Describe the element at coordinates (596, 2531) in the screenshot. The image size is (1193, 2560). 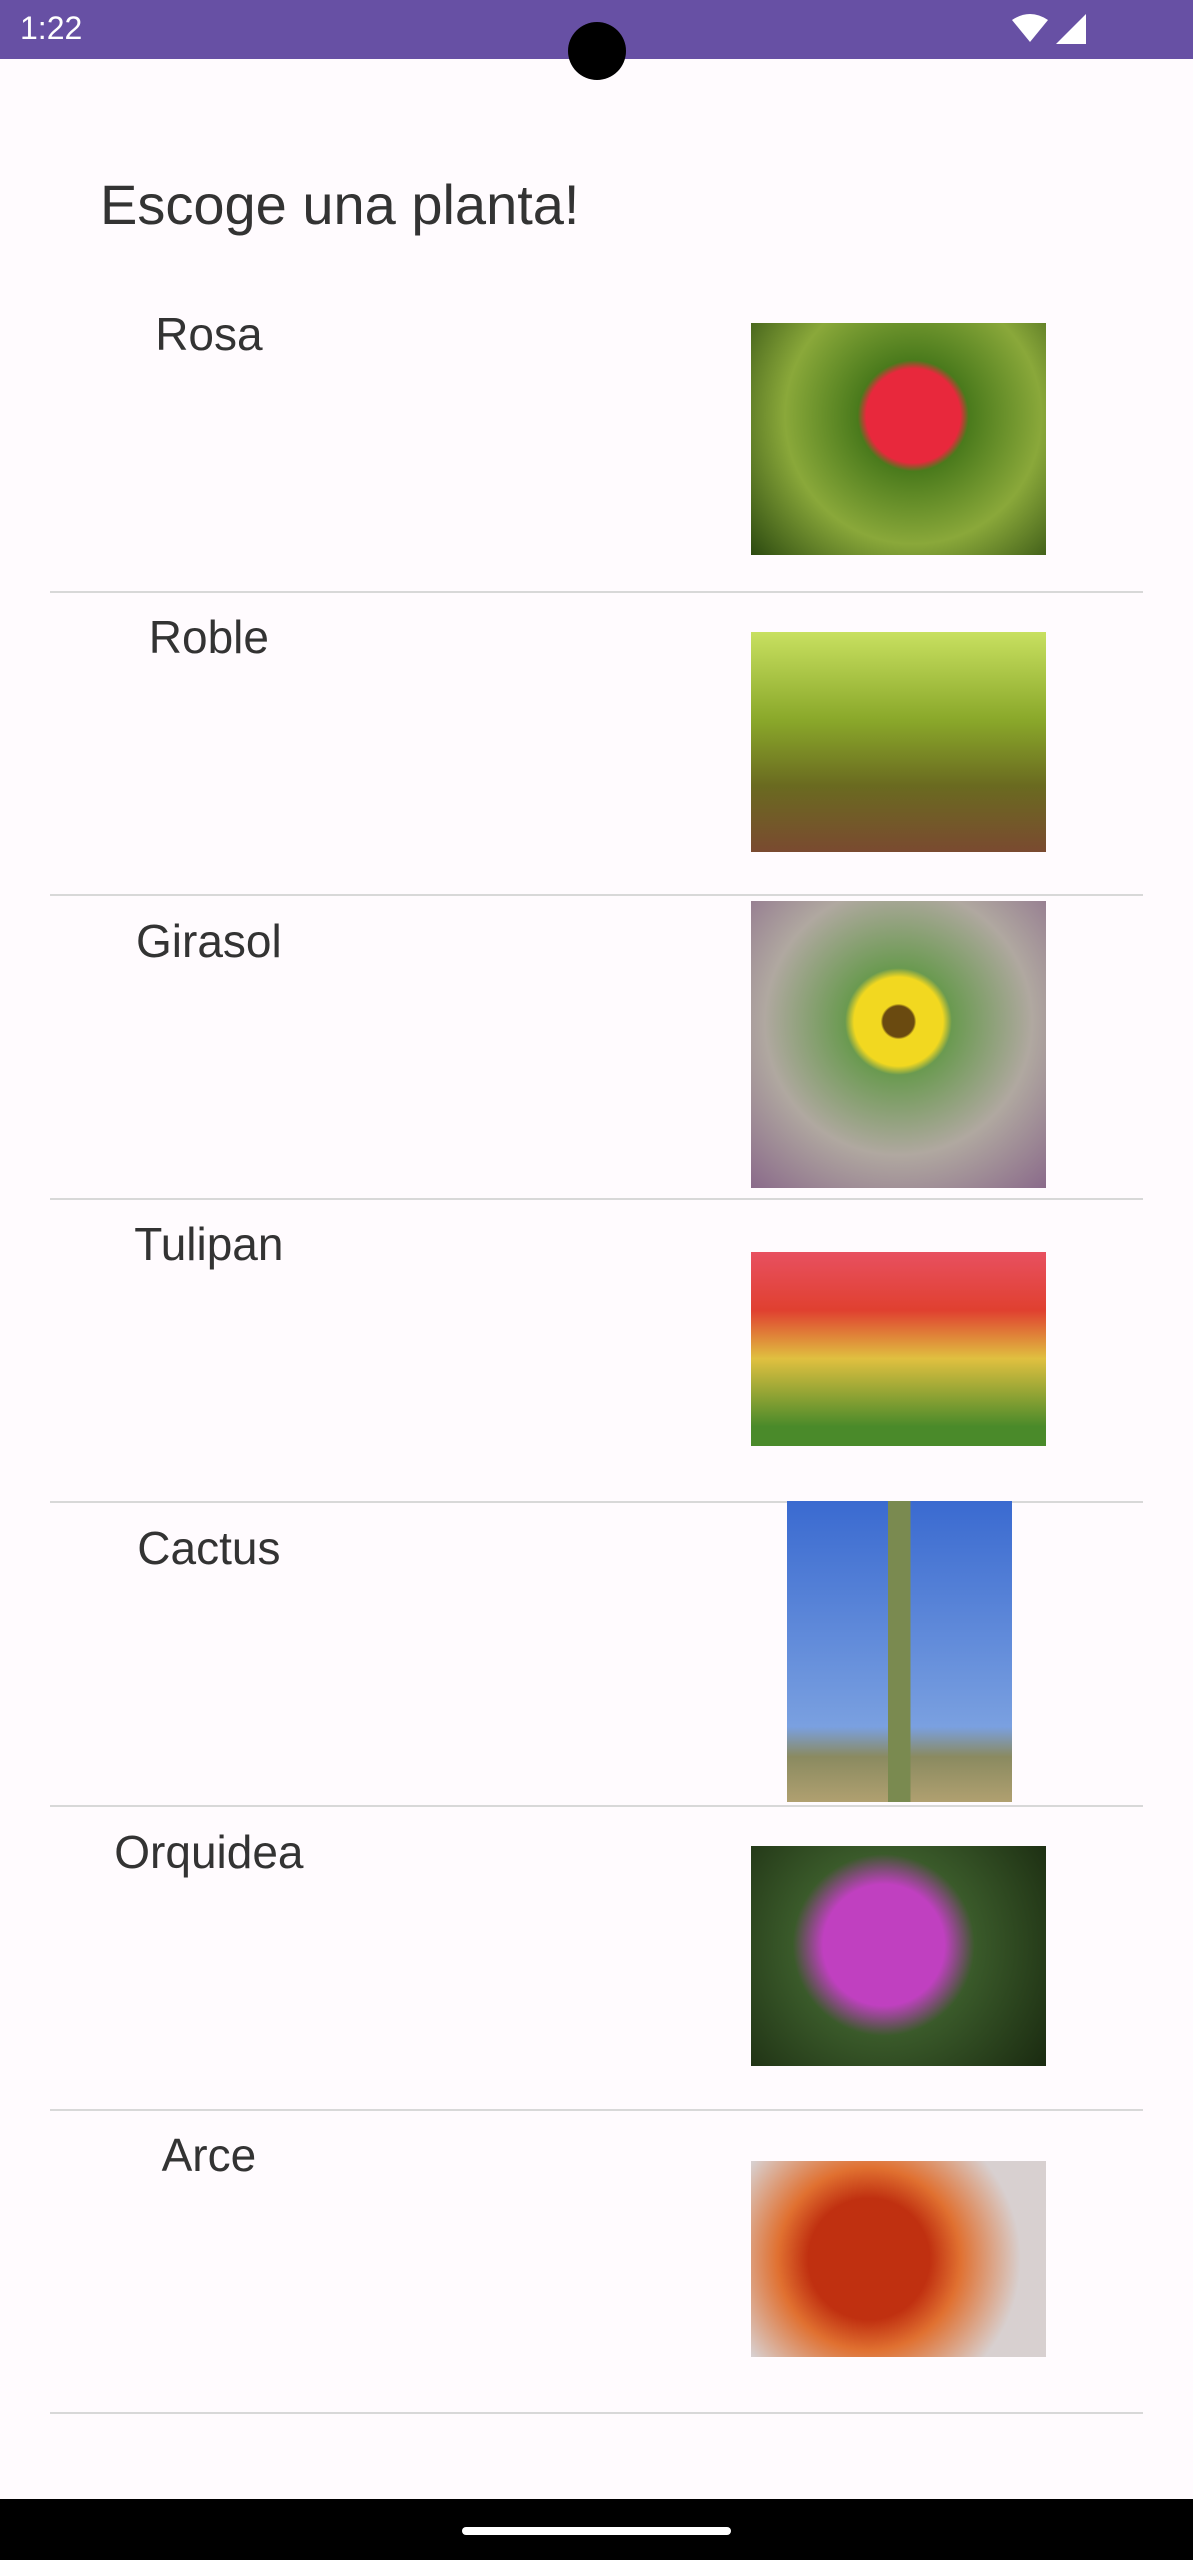
I see `home-indicator` at that location.